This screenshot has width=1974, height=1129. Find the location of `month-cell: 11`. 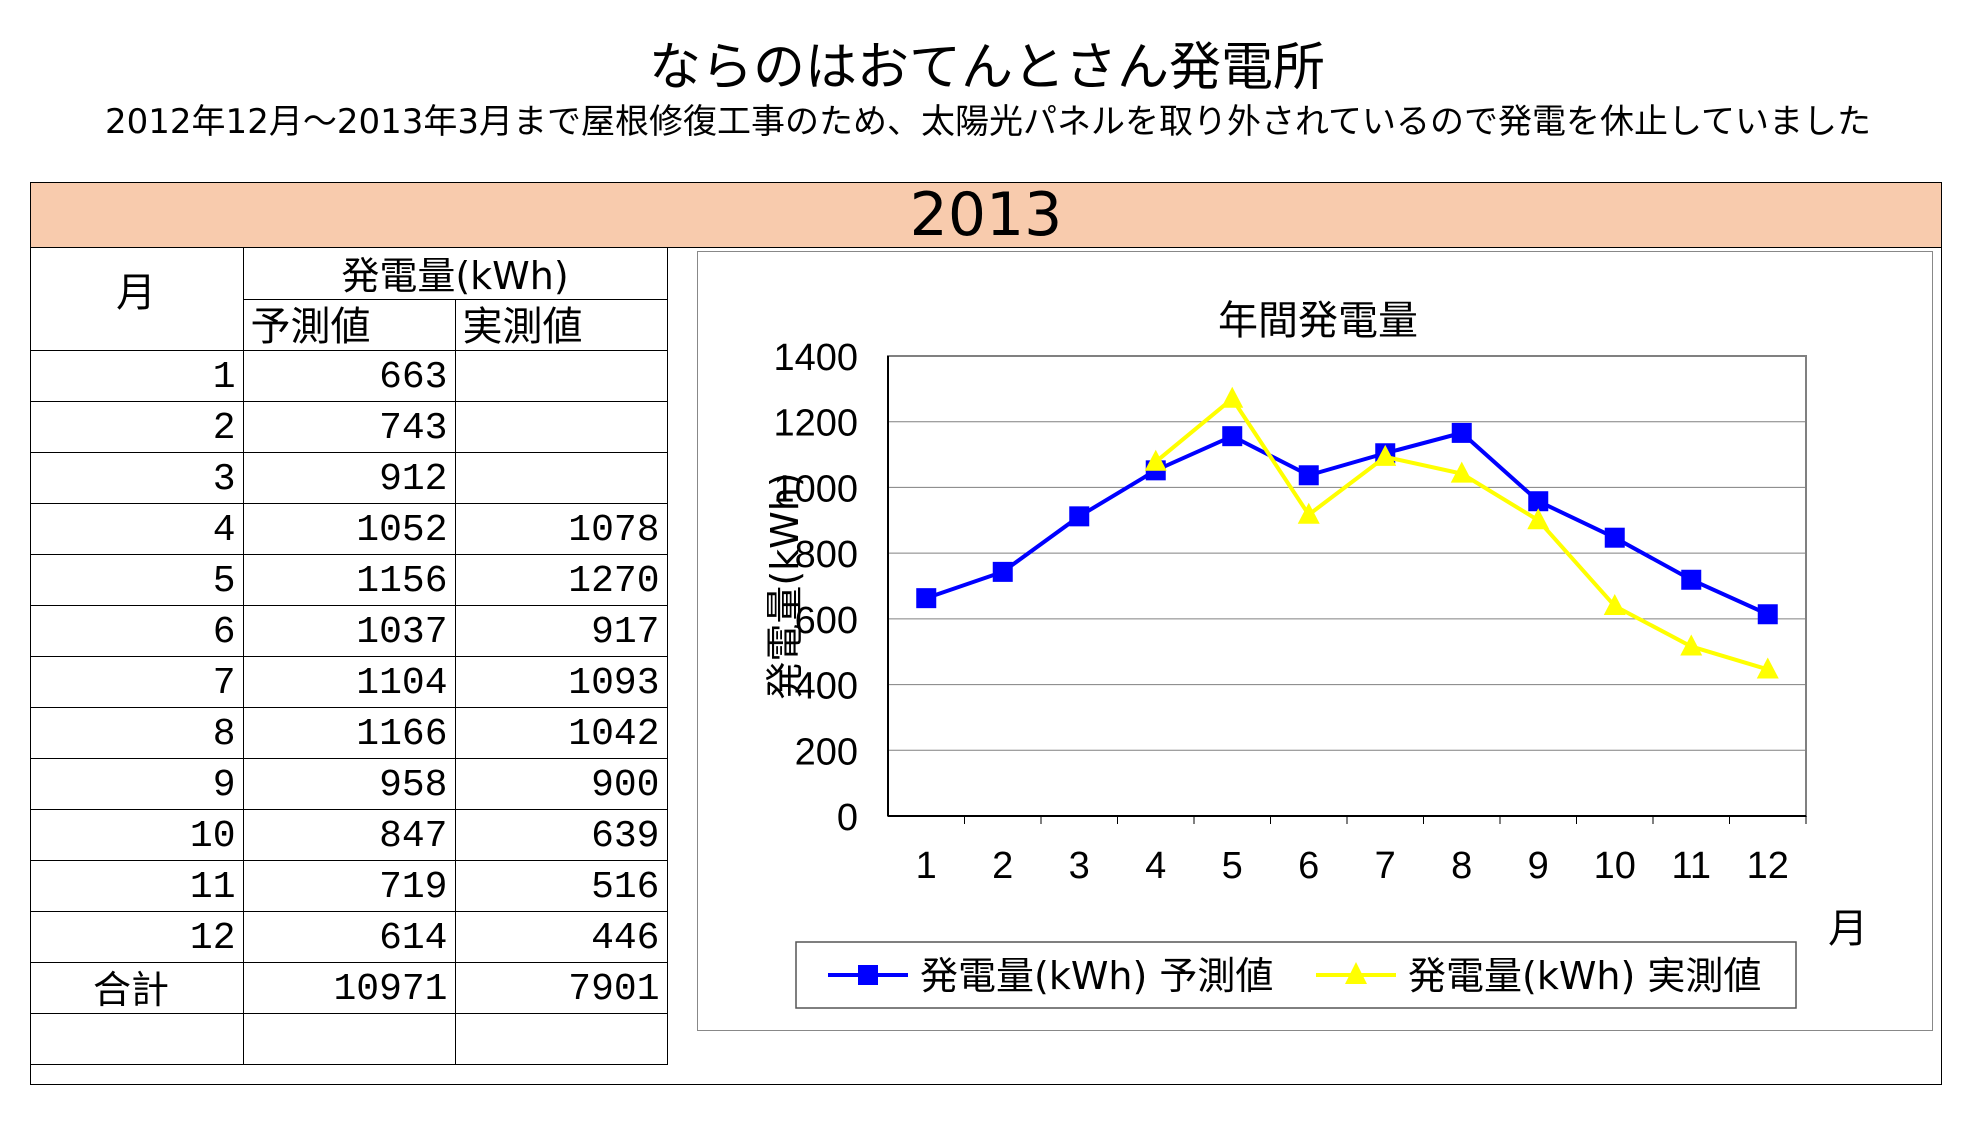

month-cell: 11 is located at coordinates (137, 885).